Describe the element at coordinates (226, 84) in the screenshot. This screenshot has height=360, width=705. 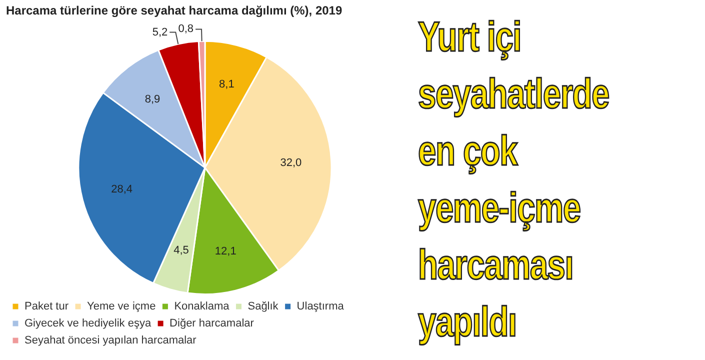
I see `data-label: 8,1` at that location.